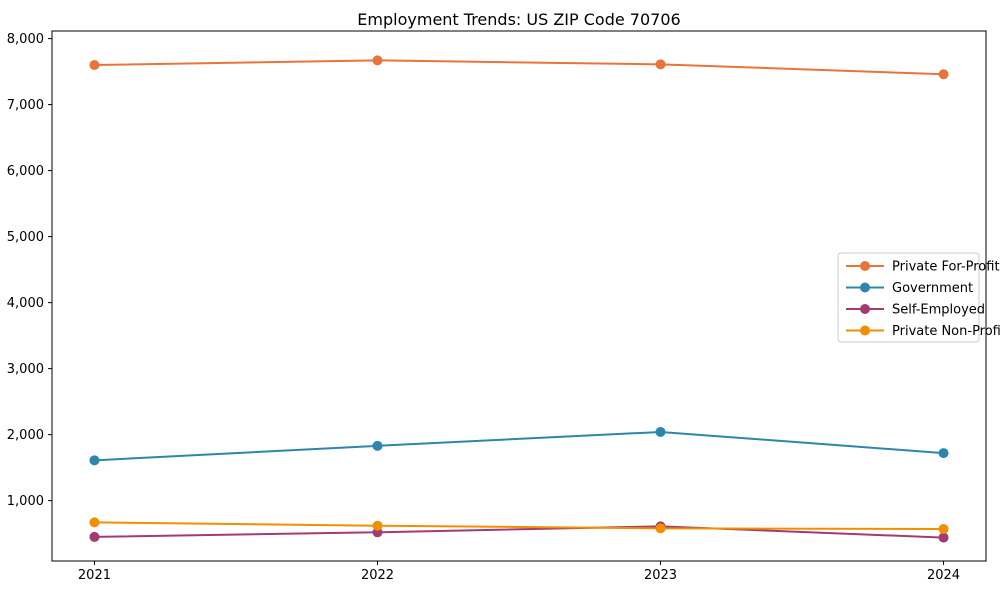 The height and width of the screenshot is (600, 1000). Describe the element at coordinates (25, 369) in the screenshot. I see `y-tick-label: 3,000` at that location.